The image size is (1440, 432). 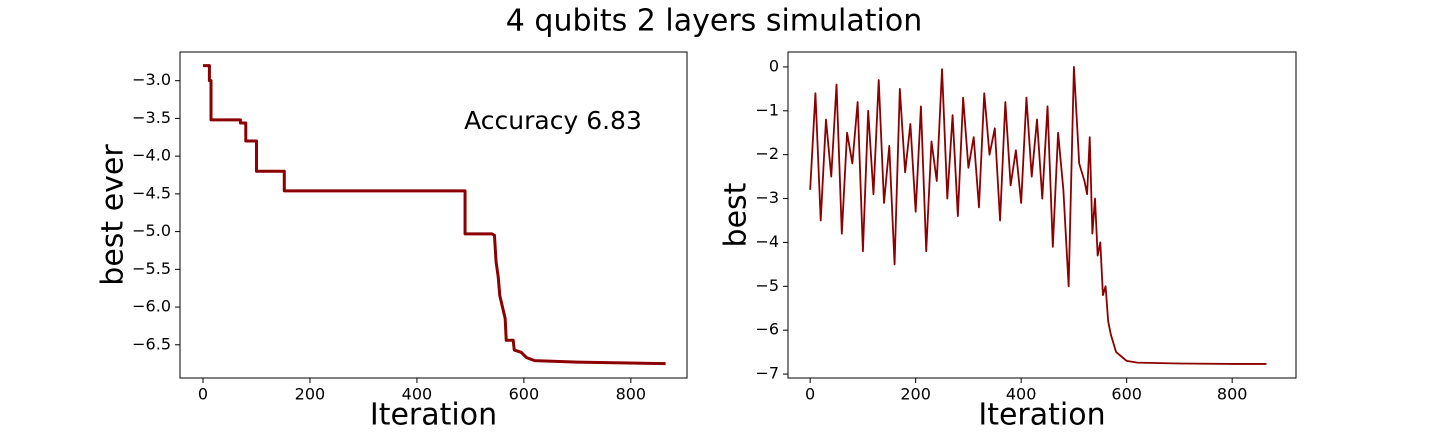 What do you see at coordinates (767, 373) in the screenshot?
I see `y-tick-label: −7` at bounding box center [767, 373].